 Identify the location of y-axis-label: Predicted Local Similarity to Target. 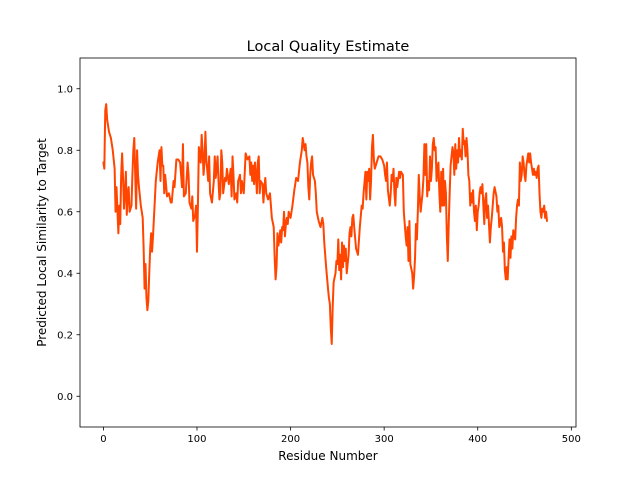
(42, 242).